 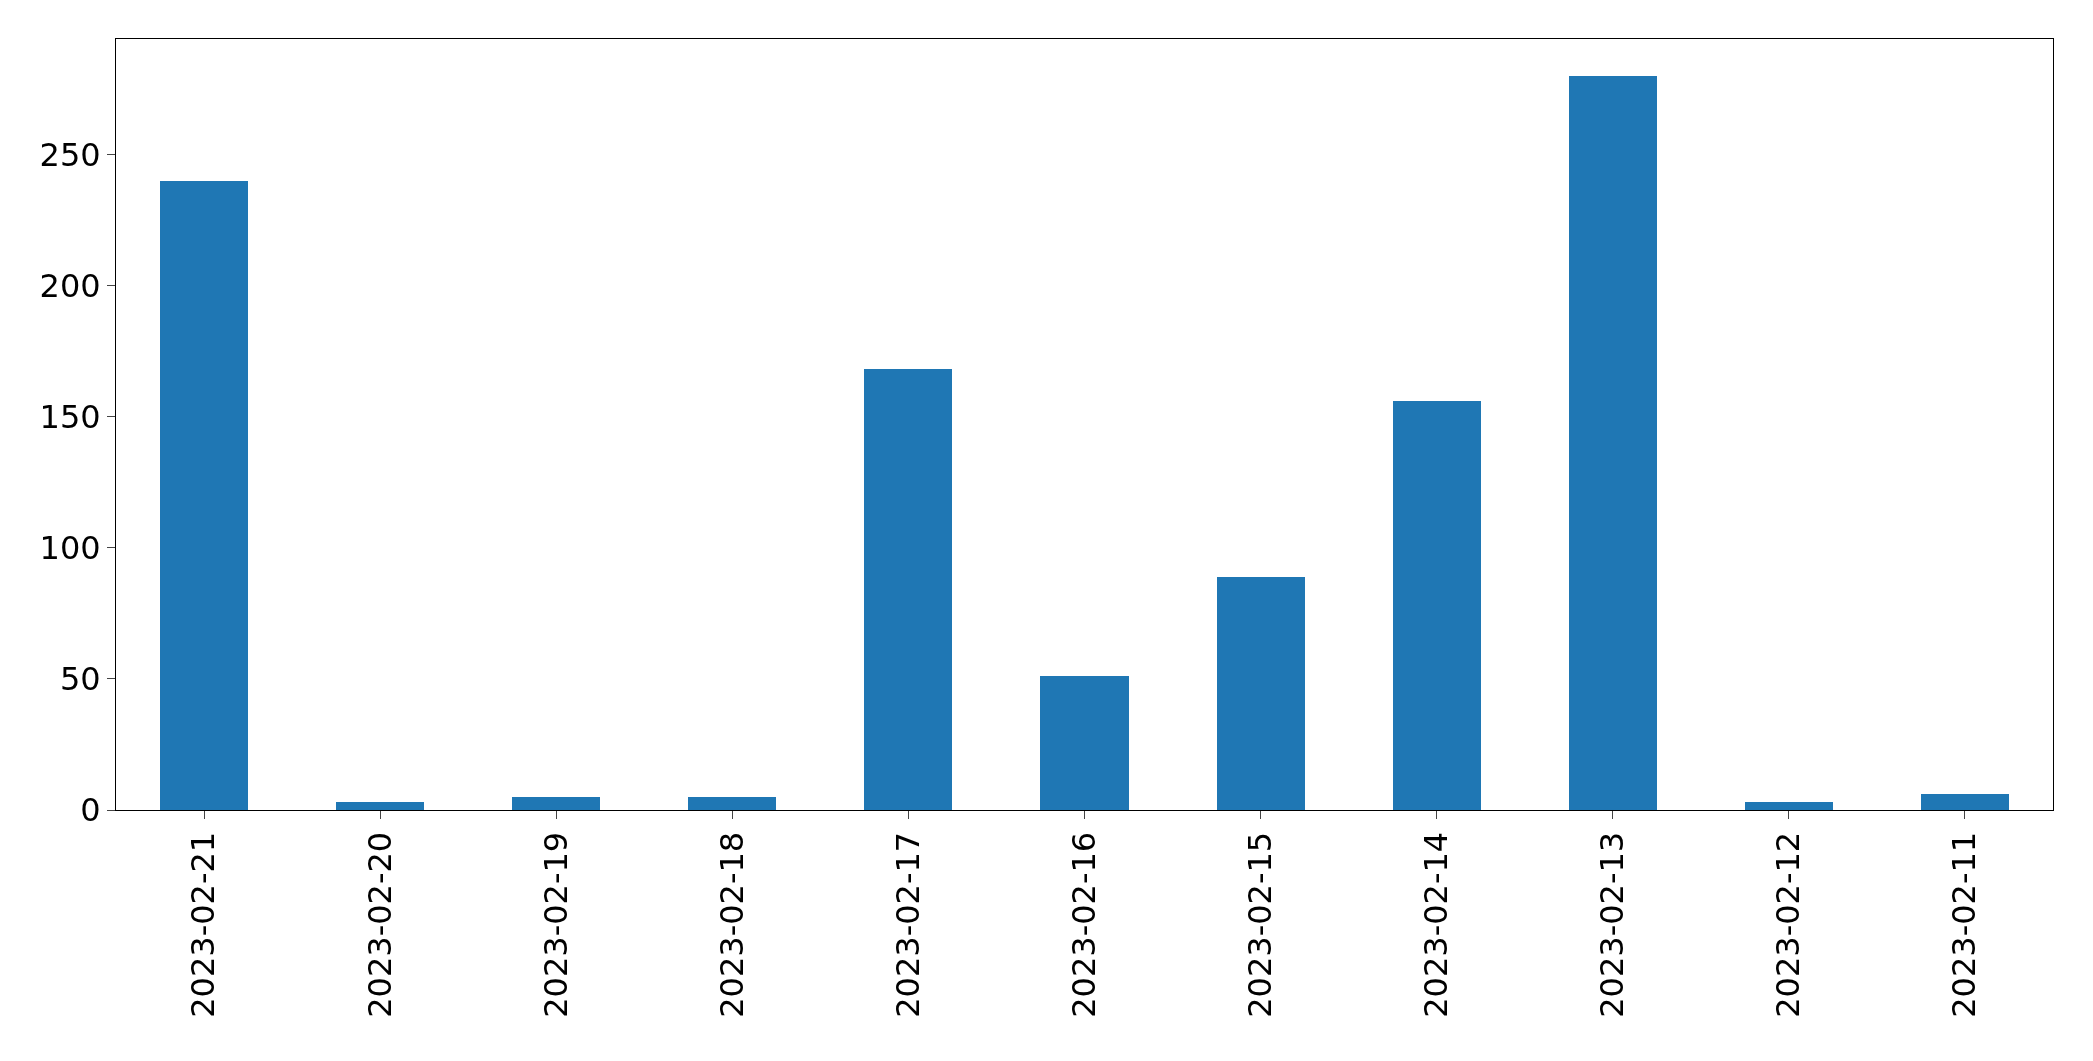 I want to click on y-tick-label: 150, so click(x=70, y=416).